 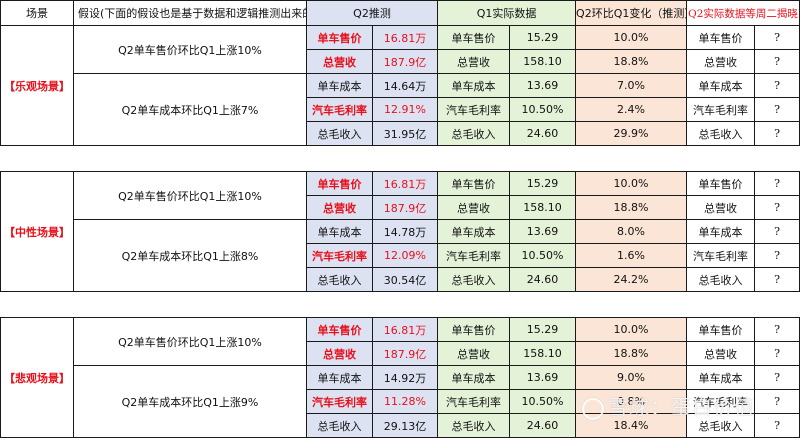 I want to click on q2-metric-label: 单车售价, so click(x=339, y=37).